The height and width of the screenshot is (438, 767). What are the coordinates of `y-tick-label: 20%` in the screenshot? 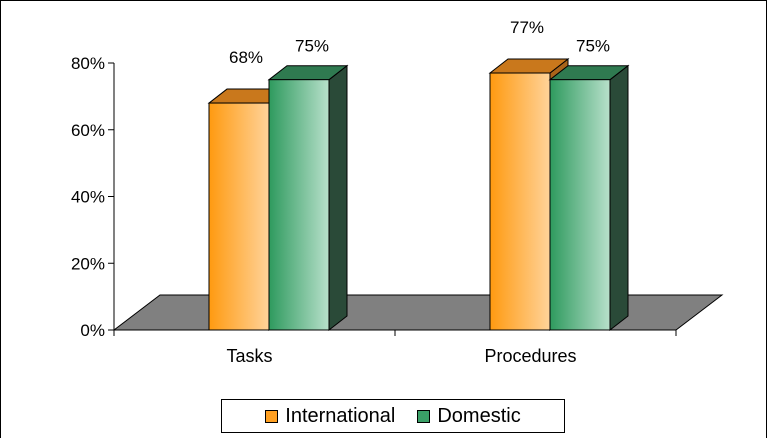 It's located at (88, 263).